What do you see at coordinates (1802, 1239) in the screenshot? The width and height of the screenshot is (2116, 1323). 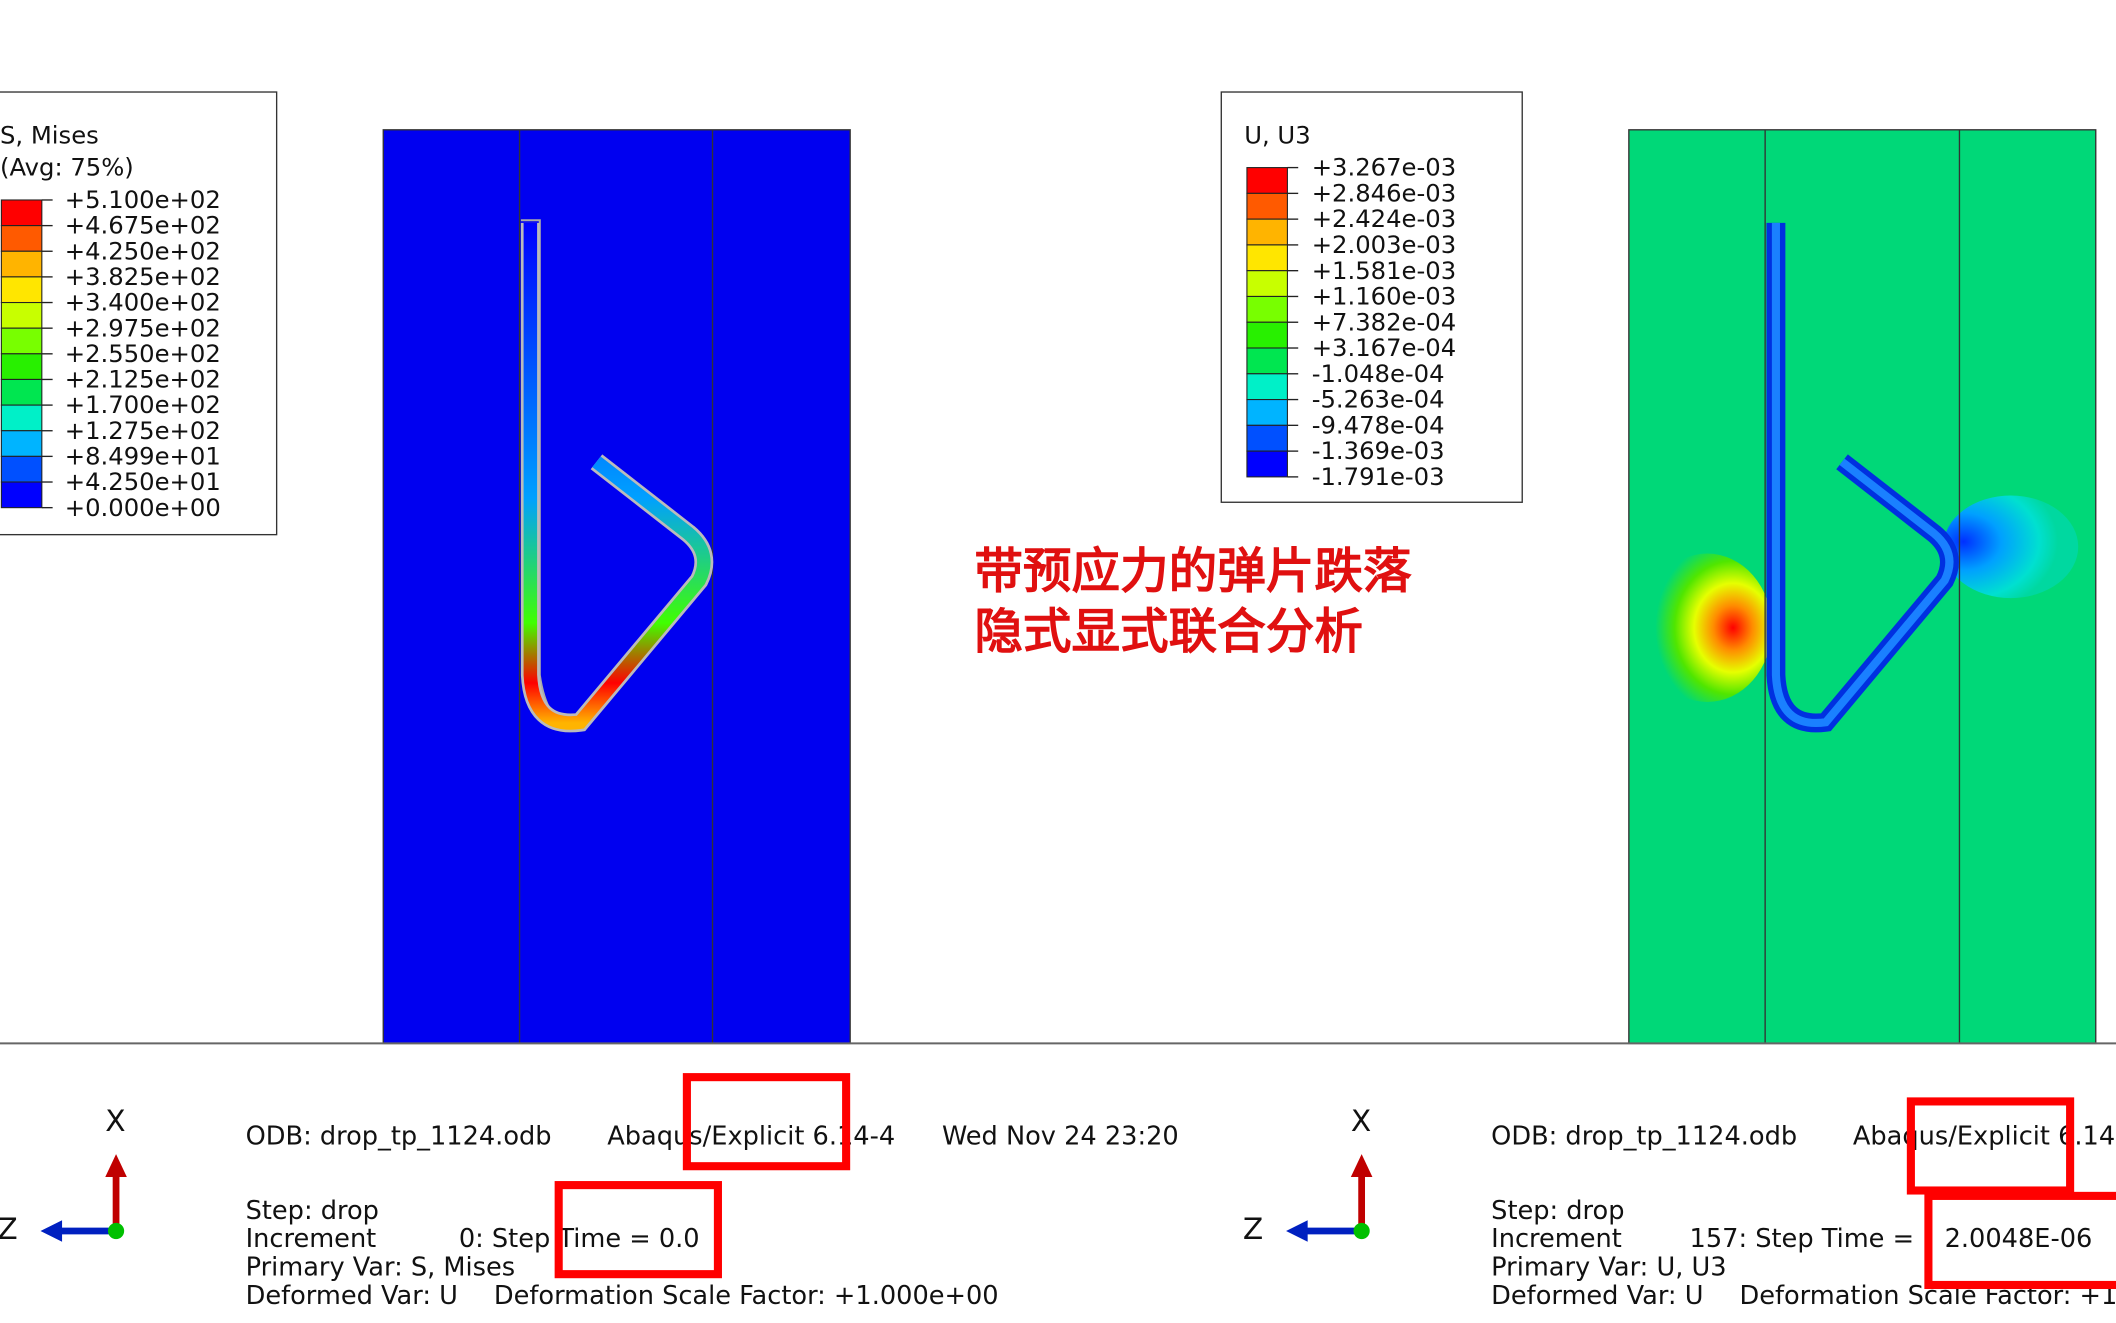 I see `info-text: 157: Step Time =` at bounding box center [1802, 1239].